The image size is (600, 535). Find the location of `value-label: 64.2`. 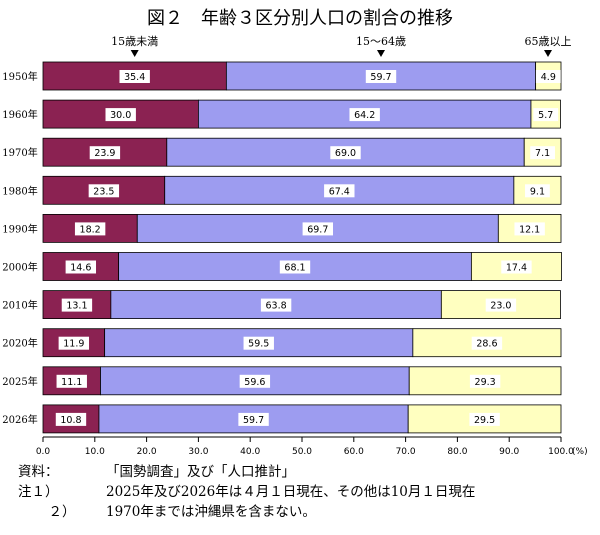

value-label: 64.2 is located at coordinates (364, 115).